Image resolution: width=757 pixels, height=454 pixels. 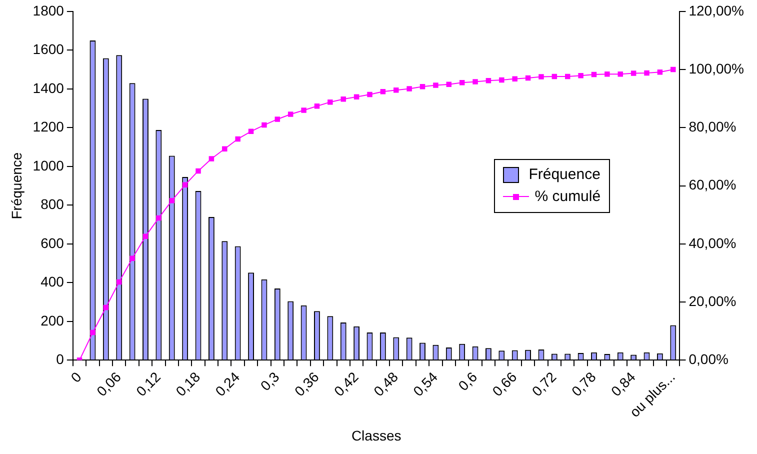 I want to click on x-tick-label: 0,12, so click(x=148, y=384).